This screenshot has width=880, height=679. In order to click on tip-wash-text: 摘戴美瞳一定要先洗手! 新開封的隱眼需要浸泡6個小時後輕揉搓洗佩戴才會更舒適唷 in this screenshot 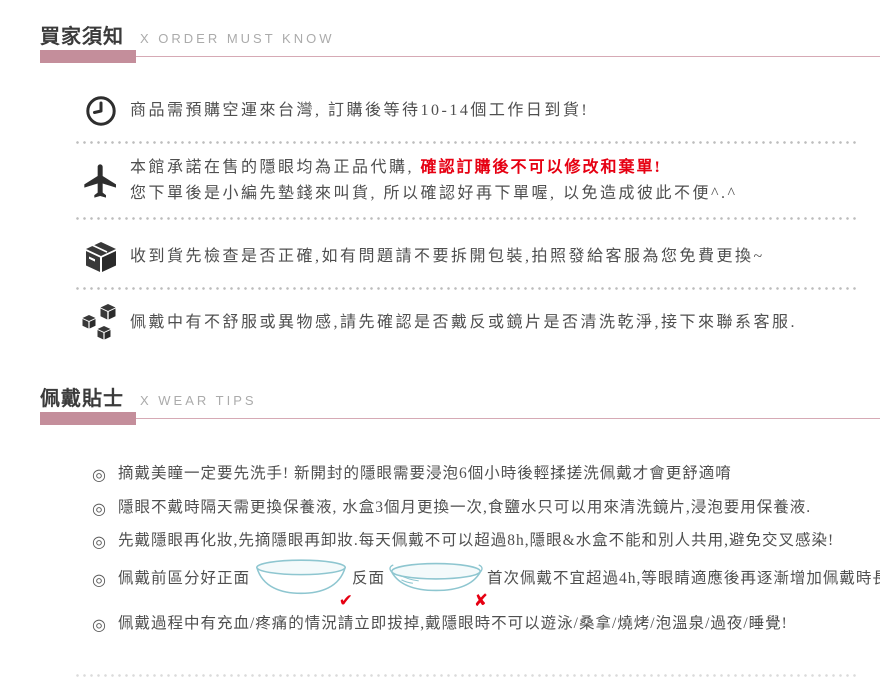, I will do `click(424, 473)`.